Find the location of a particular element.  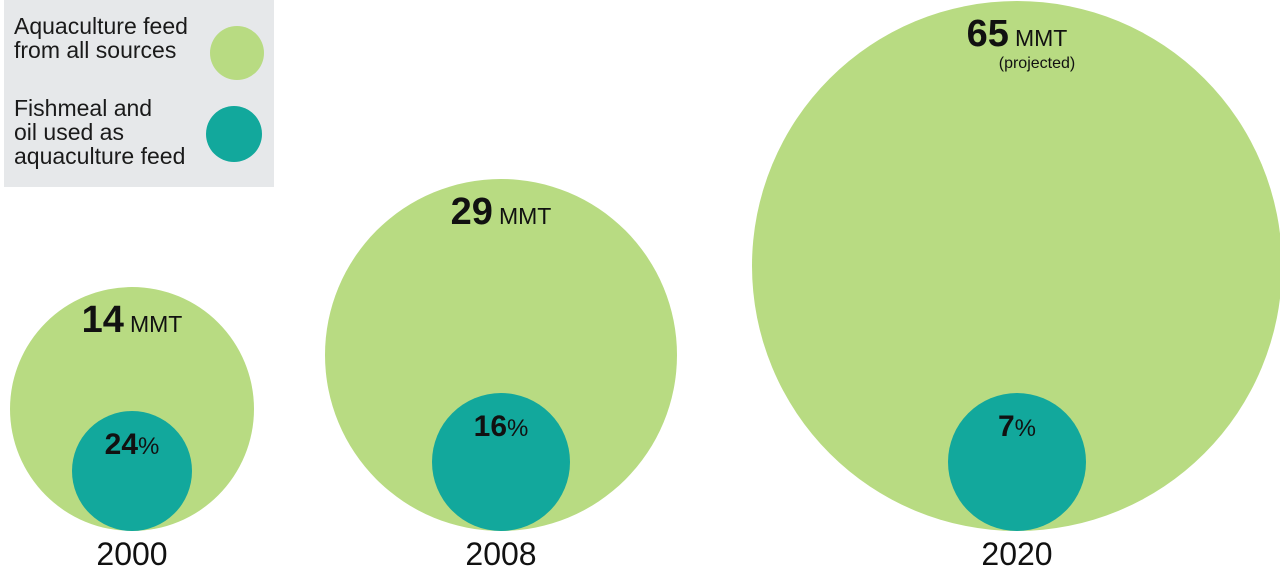

legend-item-total-feed: Aquaculture feed from all sources is located at coordinates (139, 46).